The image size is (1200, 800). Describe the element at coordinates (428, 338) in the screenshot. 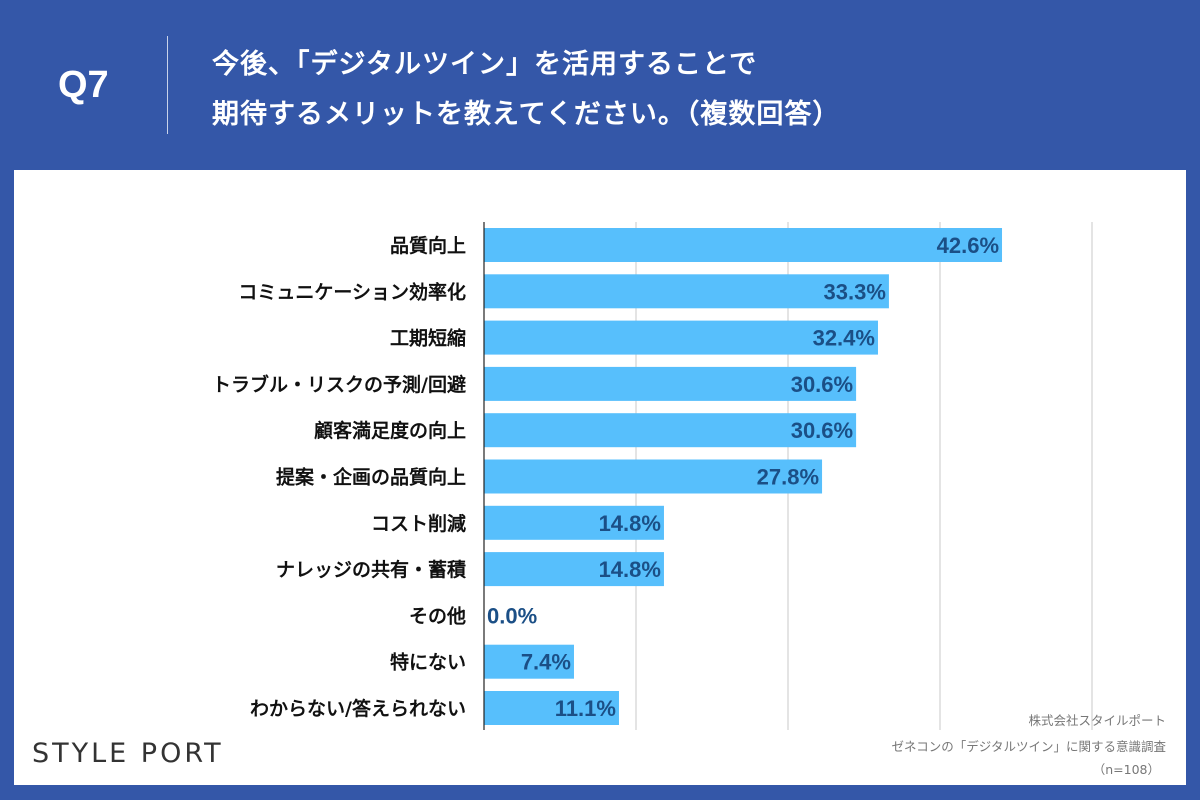

I see `category-label: 工期短縮` at that location.